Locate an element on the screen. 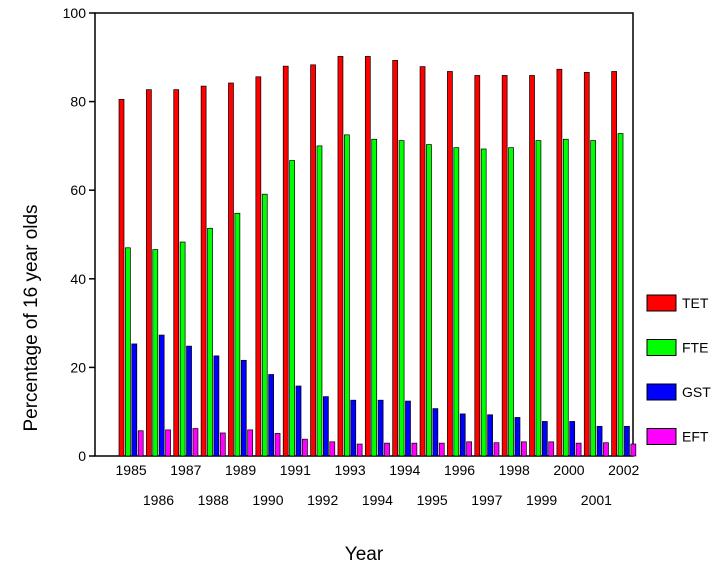  bar-tet-2001 is located at coordinates (586, 264).